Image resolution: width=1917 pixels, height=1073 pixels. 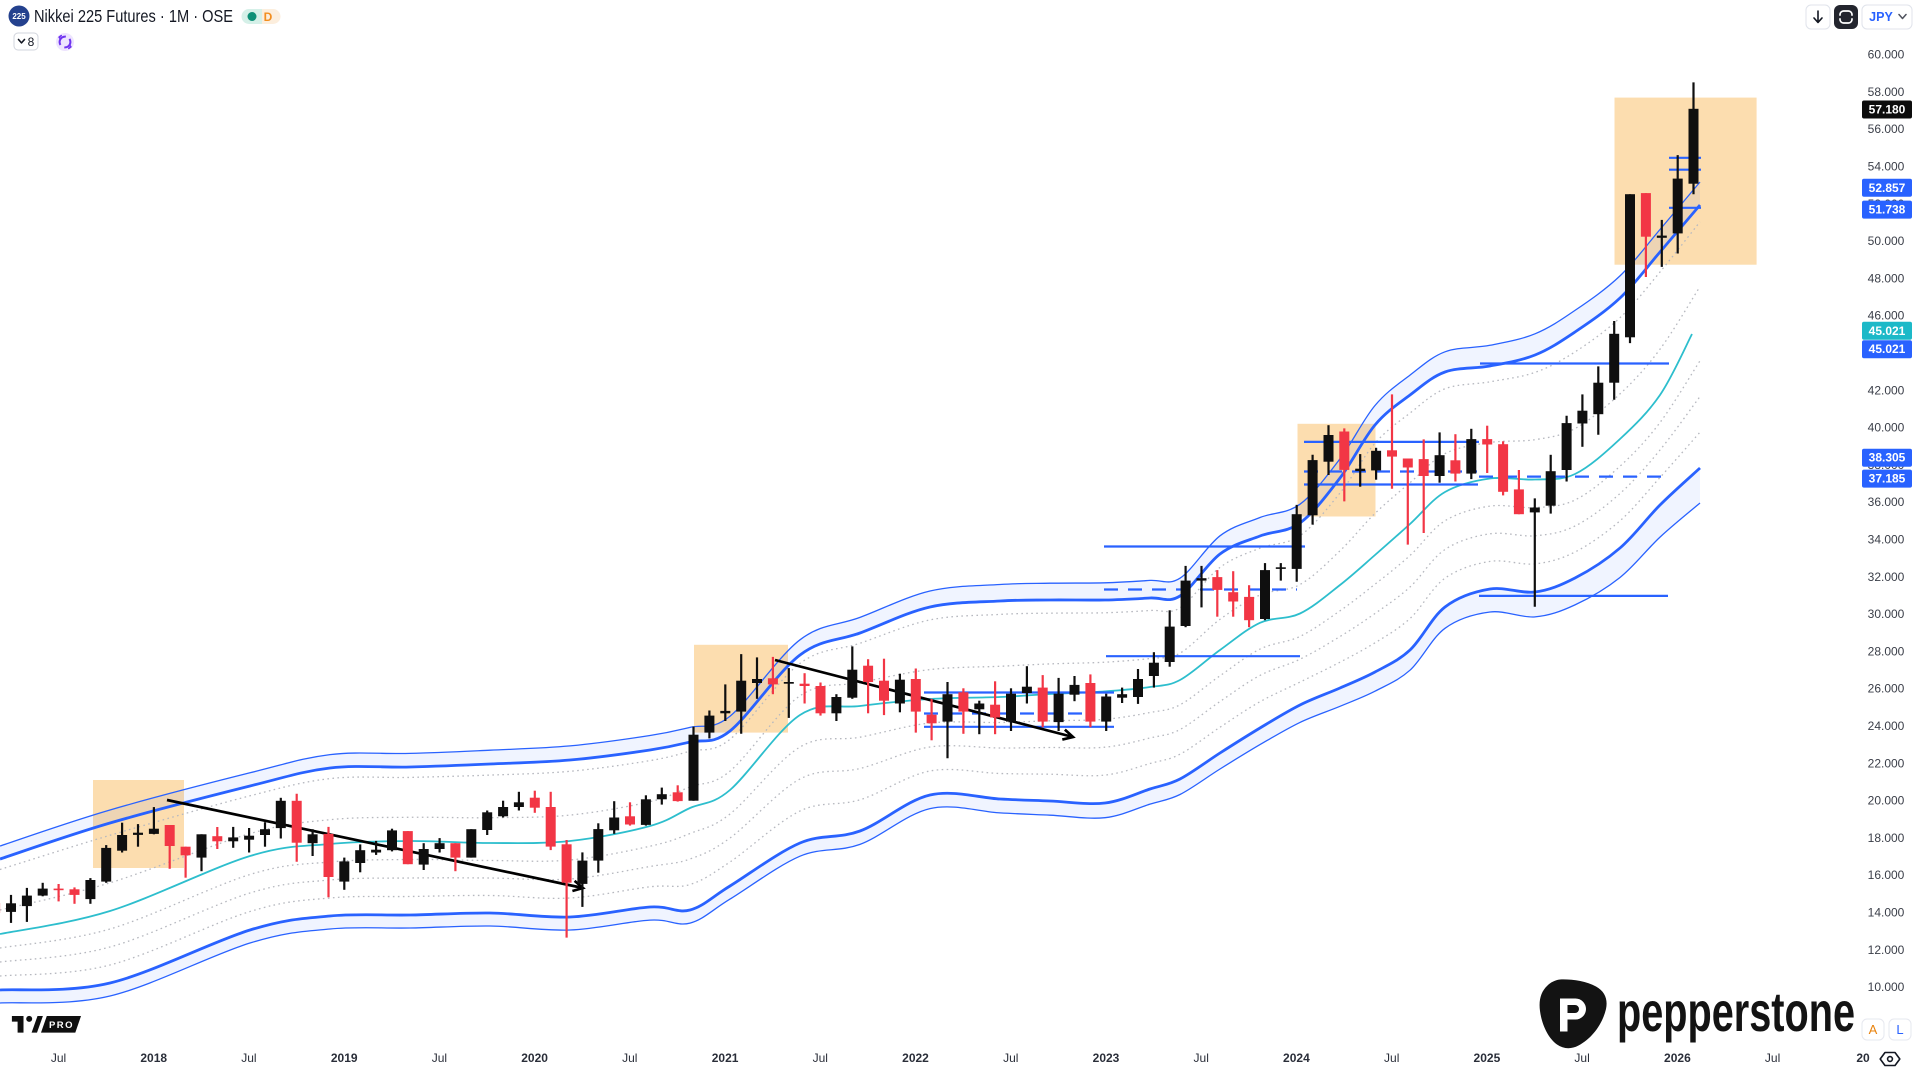 I want to click on svg-text: 2019, so click(x=344, y=1058).